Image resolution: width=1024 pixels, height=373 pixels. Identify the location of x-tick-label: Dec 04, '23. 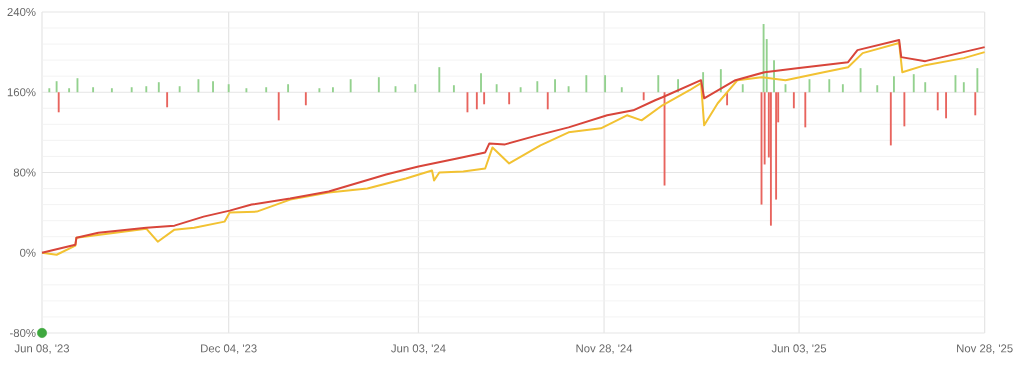
(229, 349).